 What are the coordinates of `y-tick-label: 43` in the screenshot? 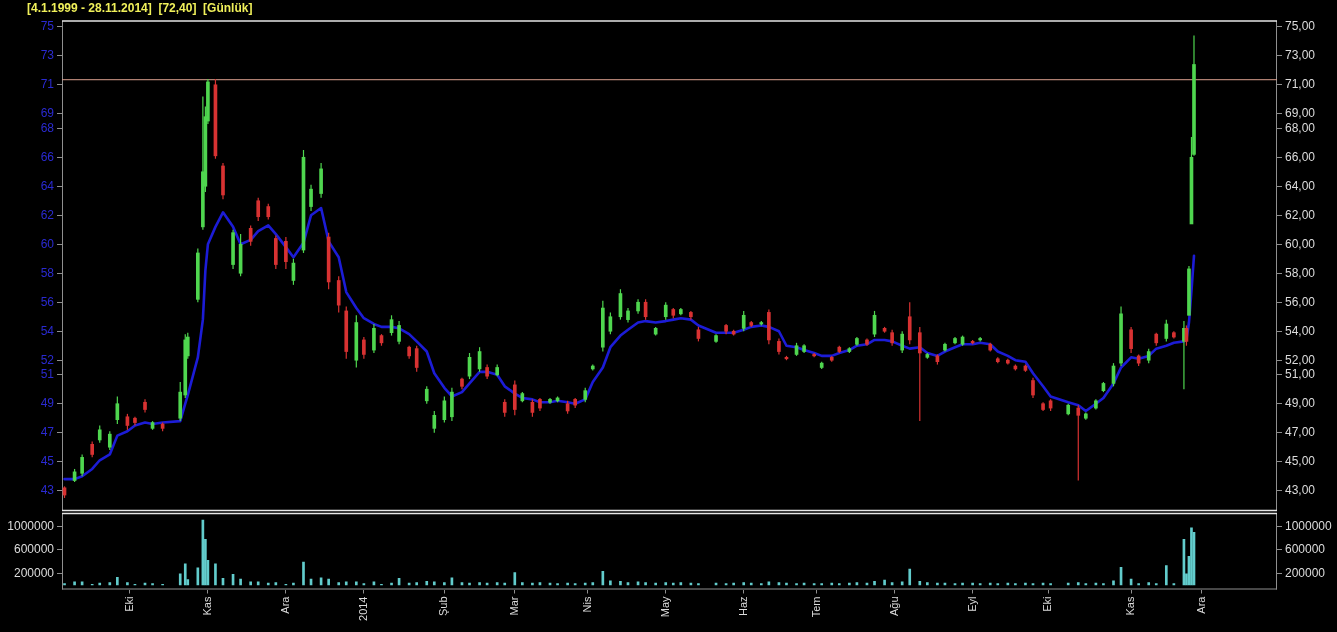 It's located at (47, 490).